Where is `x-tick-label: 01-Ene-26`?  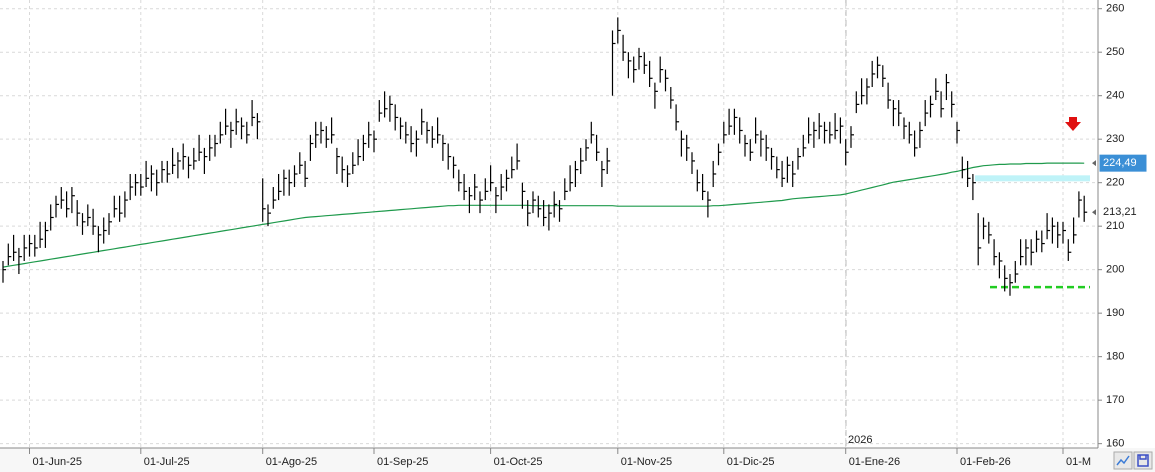 x-tick-label: 01-Ene-26 is located at coordinates (874, 462).